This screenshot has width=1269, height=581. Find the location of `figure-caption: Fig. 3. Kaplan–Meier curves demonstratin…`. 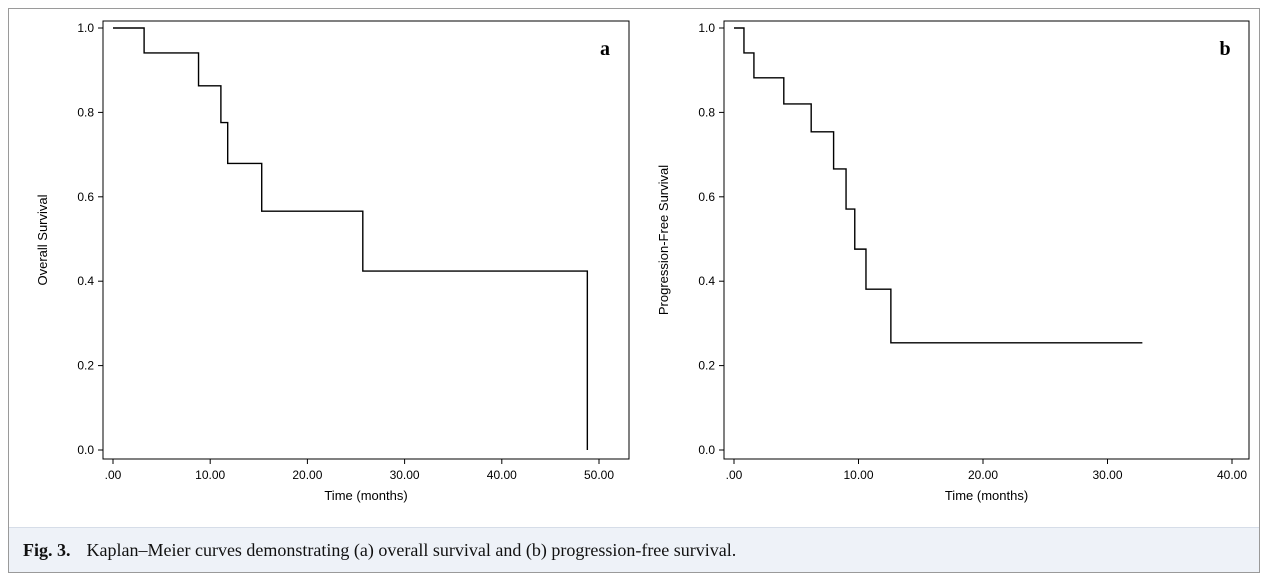

figure-caption: Fig. 3. Kaplan–Meier curves demonstratin… is located at coordinates (634, 549).